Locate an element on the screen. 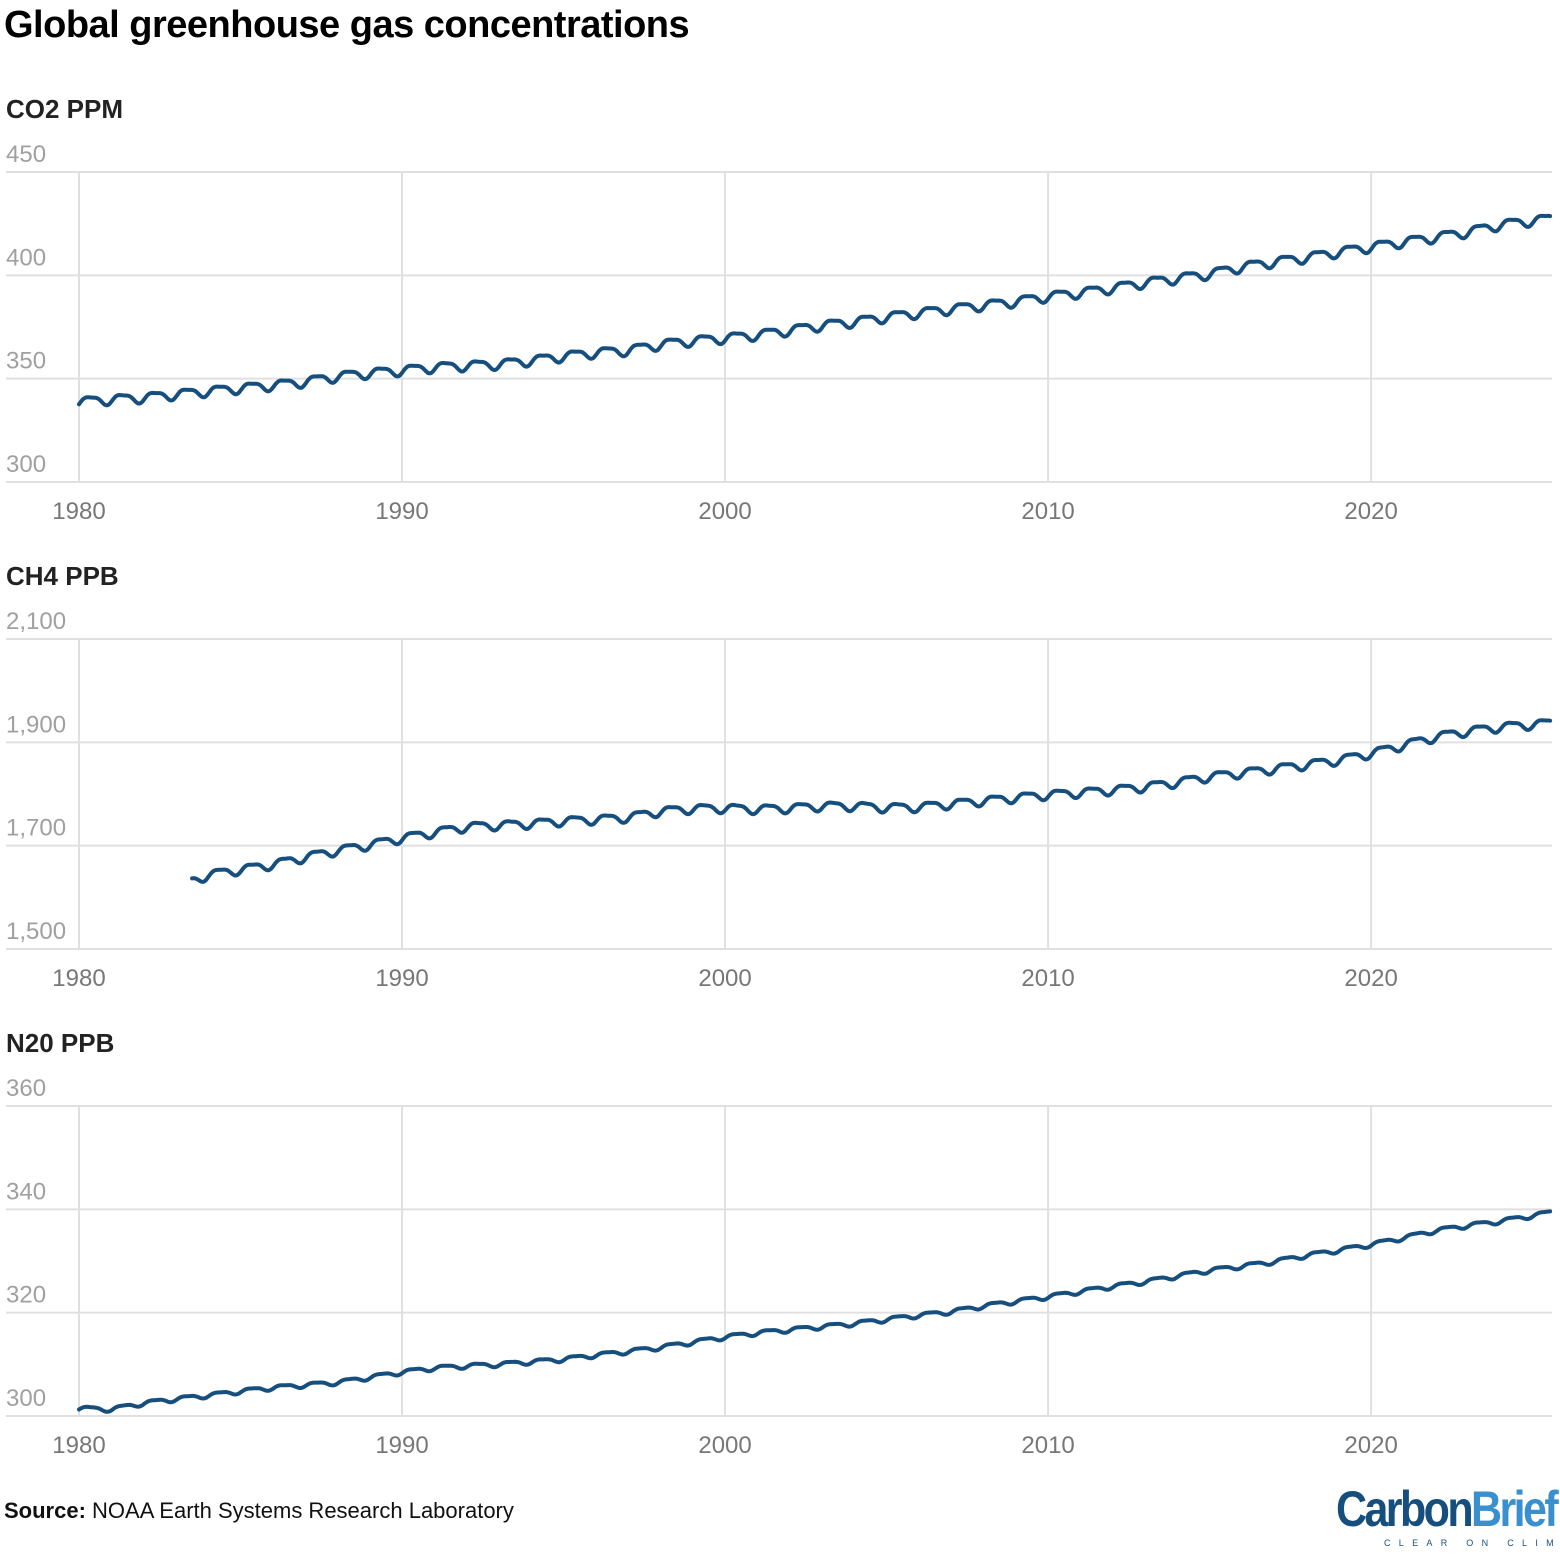  chart-title: Global greenhouse gas concentrations is located at coordinates (347, 25).